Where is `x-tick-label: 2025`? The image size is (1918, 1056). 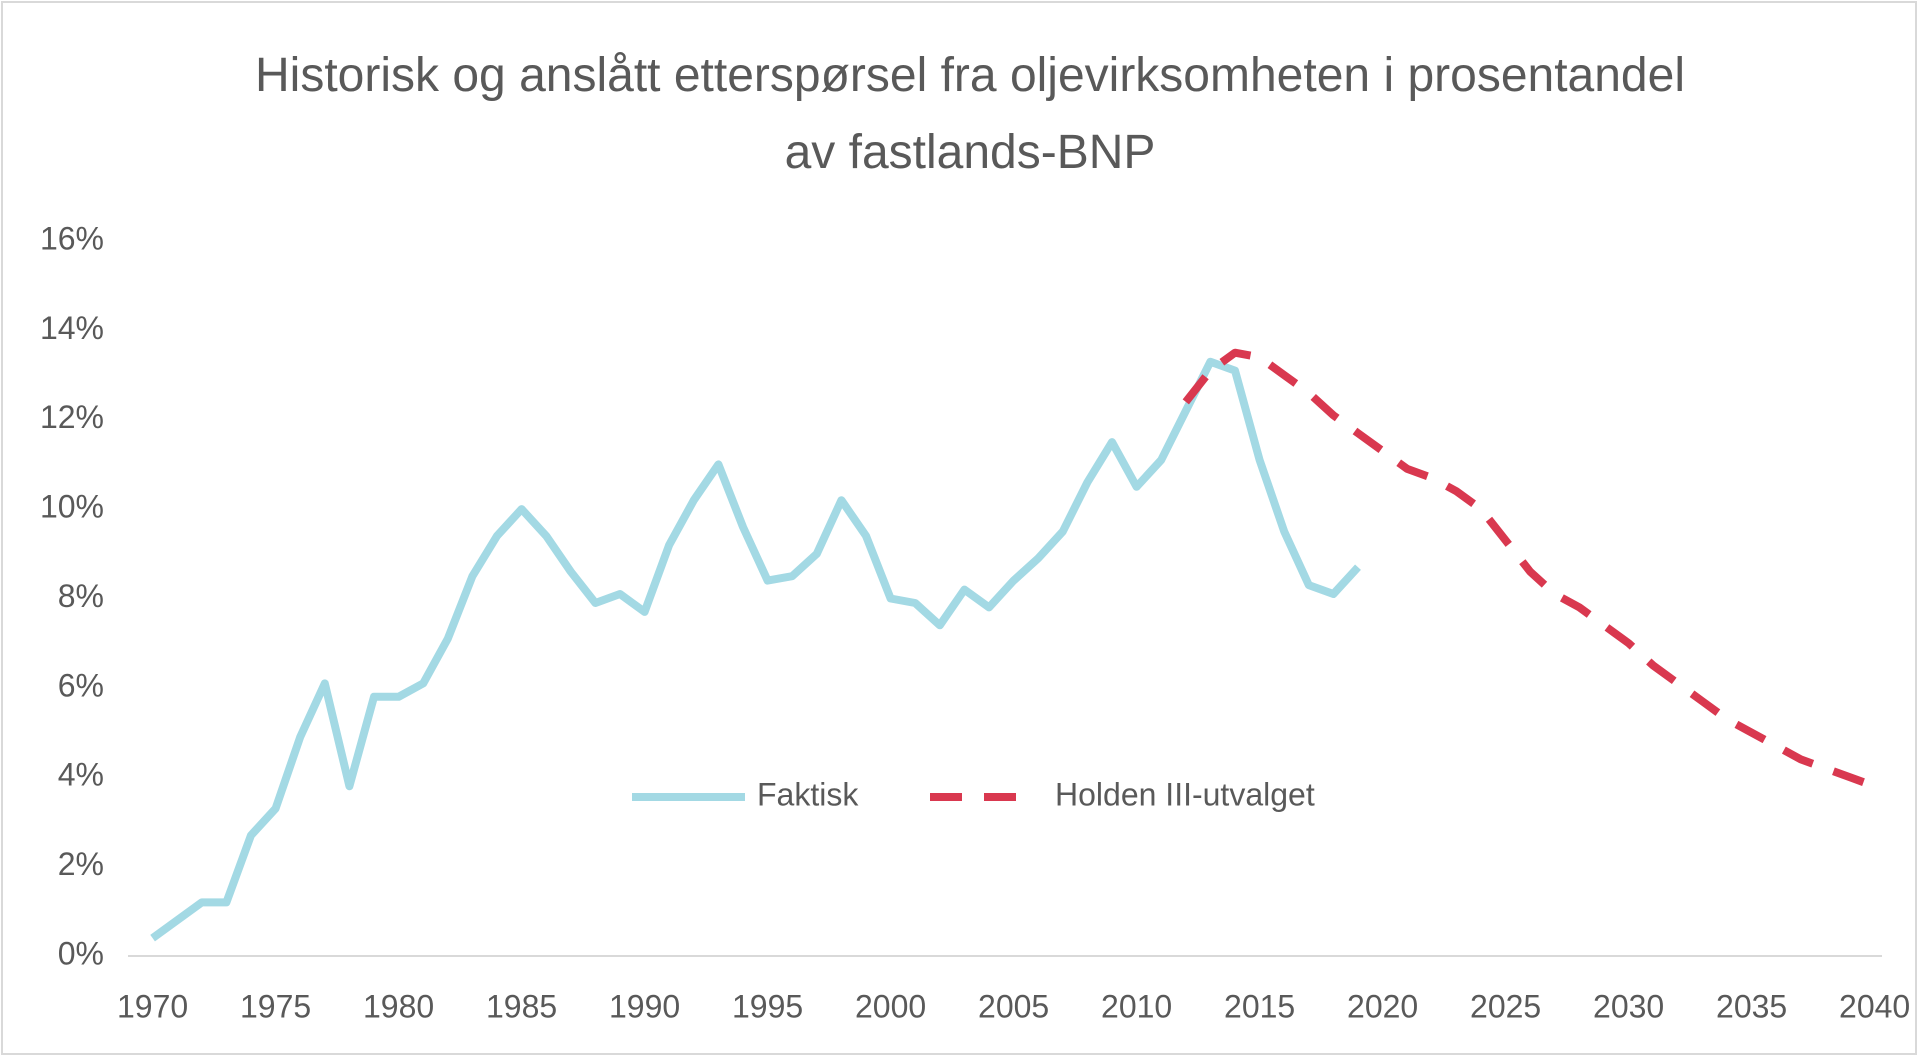
x-tick-label: 2025 is located at coordinates (1505, 1006).